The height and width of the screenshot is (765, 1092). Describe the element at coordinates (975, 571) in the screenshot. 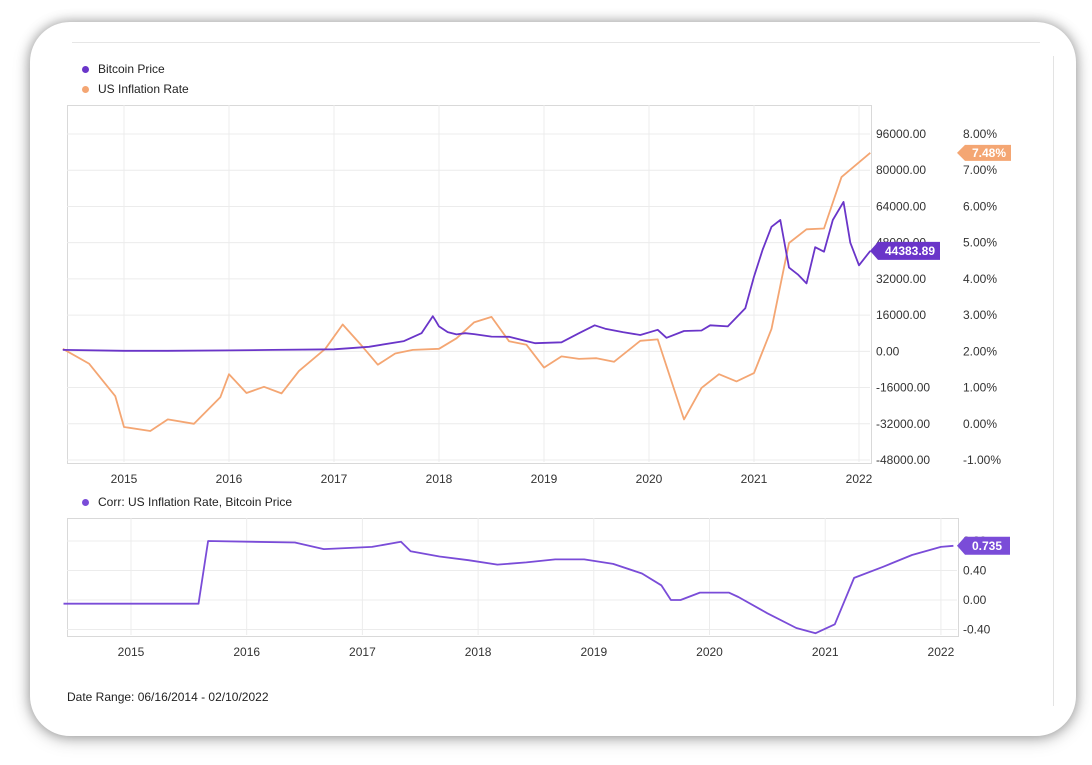

I see `corr-y-tick: 0.40` at that location.